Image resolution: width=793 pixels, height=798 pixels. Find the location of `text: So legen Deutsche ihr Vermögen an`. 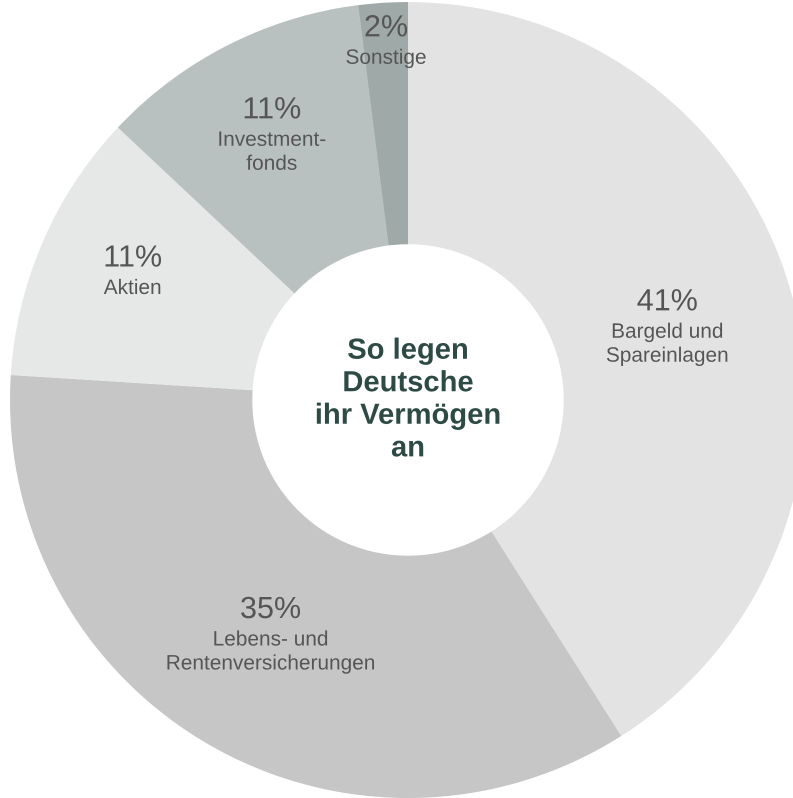

text: So legen Deutsche ihr Vermögen an is located at coordinates (408, 397).